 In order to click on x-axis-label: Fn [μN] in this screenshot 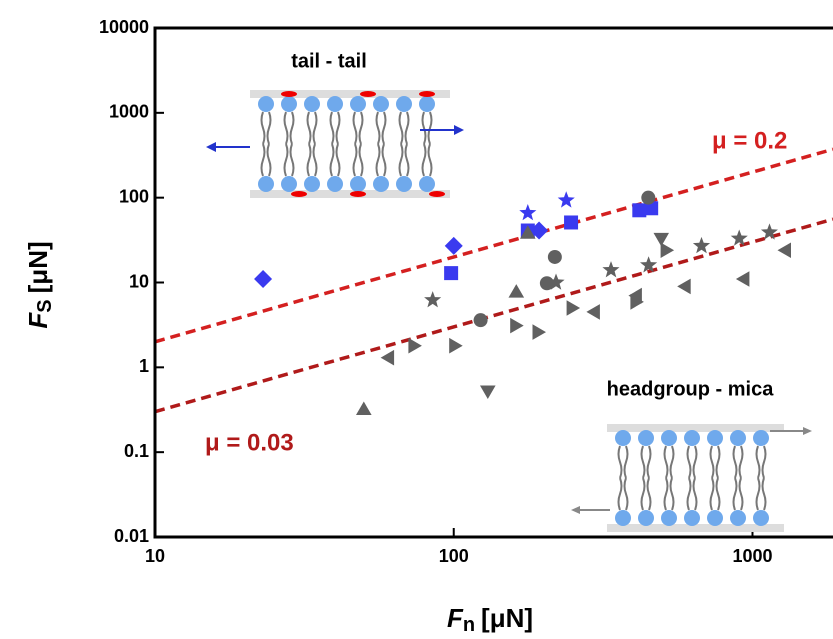, I will do `click(490, 619)`.